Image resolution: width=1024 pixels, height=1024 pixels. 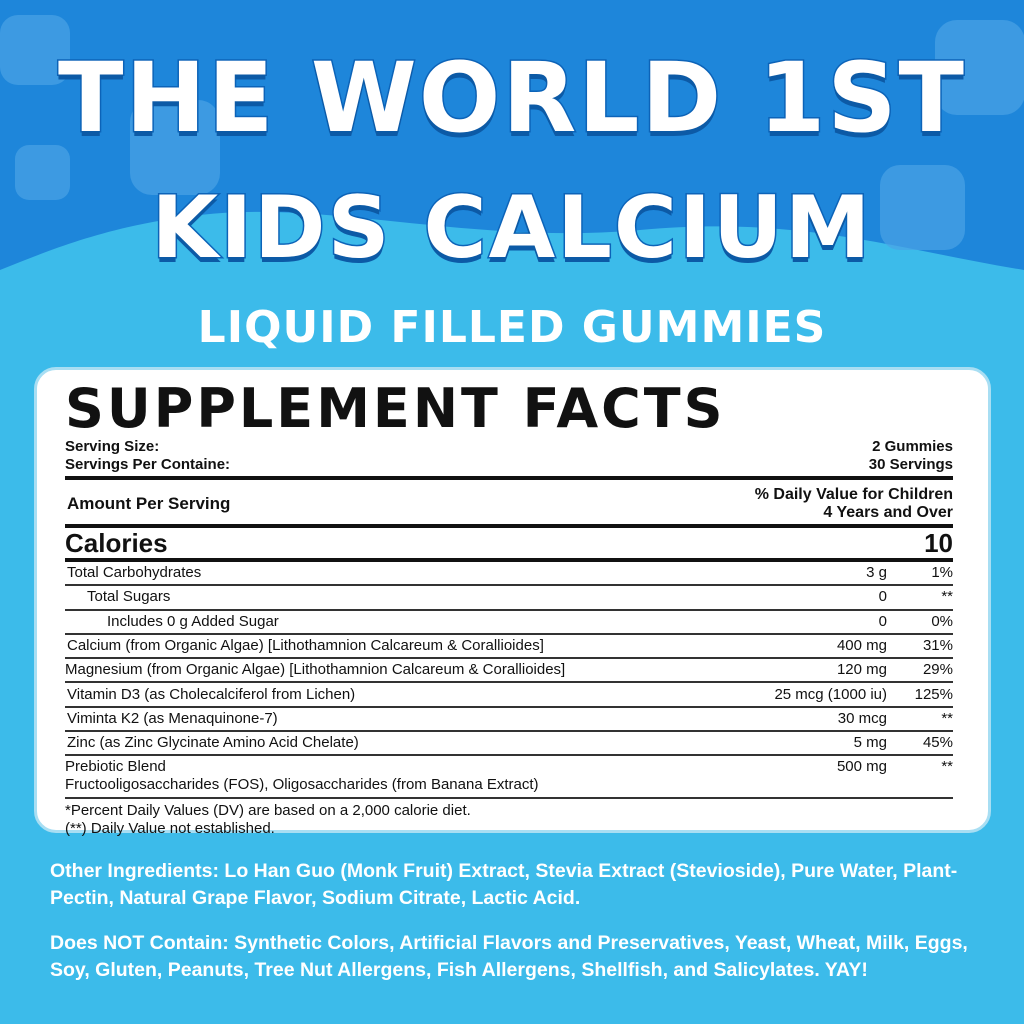 What do you see at coordinates (149, 503) in the screenshot?
I see `amount-label: Amount Per Serving` at bounding box center [149, 503].